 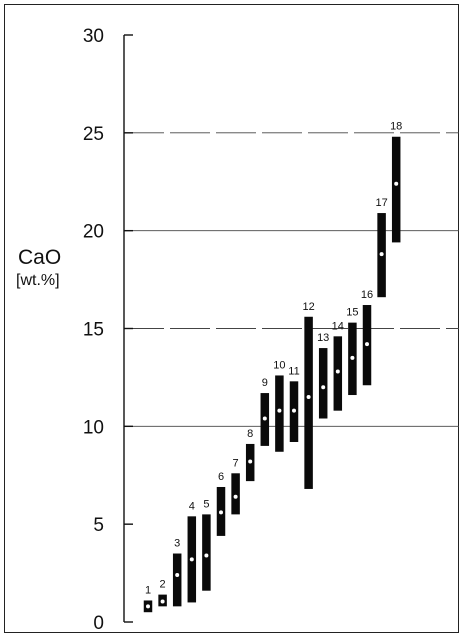 What do you see at coordinates (192, 506) in the screenshot?
I see `bar-label: 4` at bounding box center [192, 506].